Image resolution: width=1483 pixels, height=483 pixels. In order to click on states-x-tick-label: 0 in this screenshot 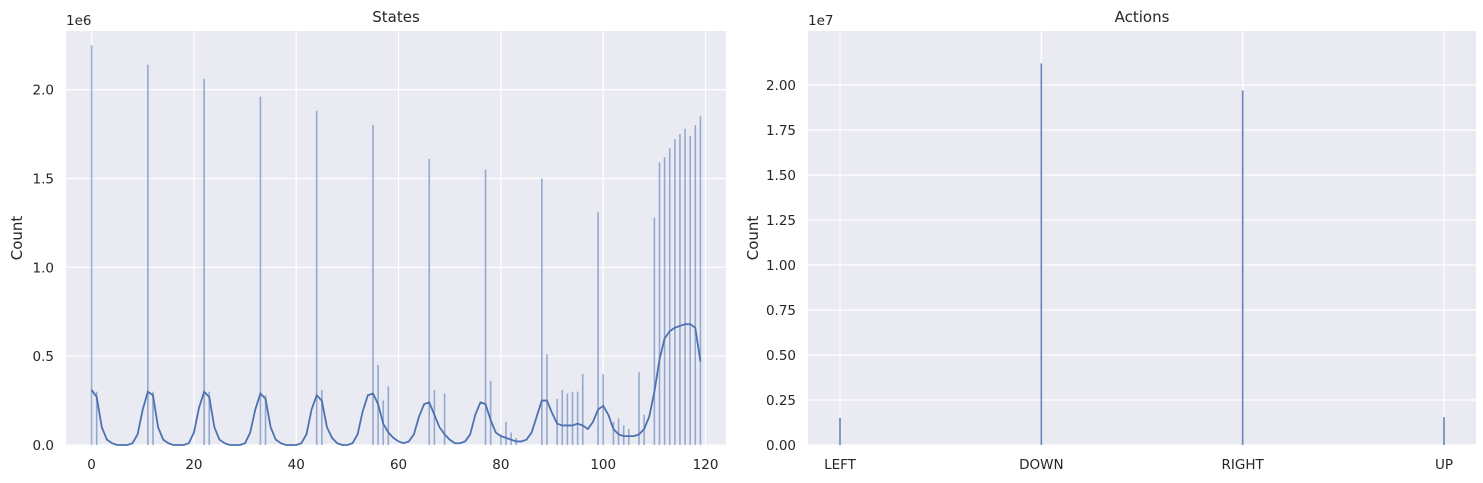, I will do `click(91, 465)`.